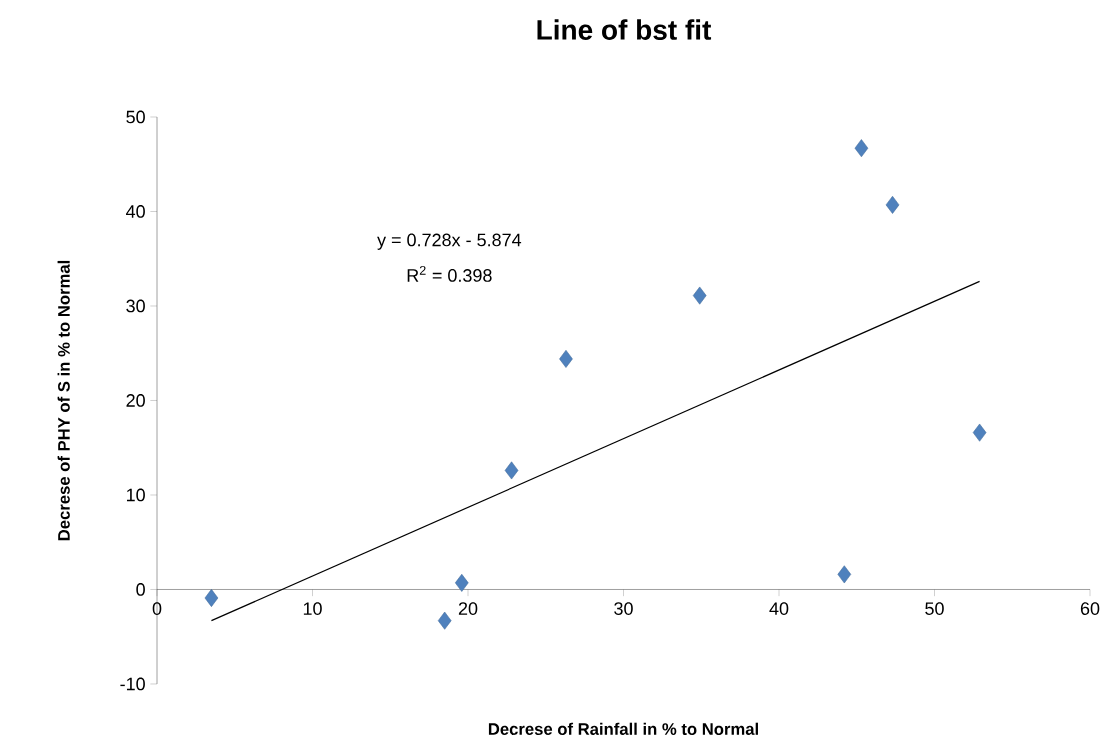 This screenshot has height=748, width=1120. What do you see at coordinates (135, 211) in the screenshot?
I see `y-tick-label: 40` at bounding box center [135, 211].